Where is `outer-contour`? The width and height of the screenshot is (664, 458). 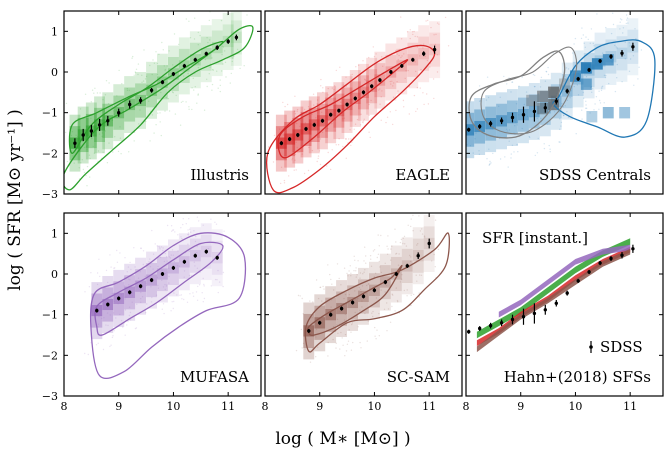
outer-contour is located at coordinates (377, 292).